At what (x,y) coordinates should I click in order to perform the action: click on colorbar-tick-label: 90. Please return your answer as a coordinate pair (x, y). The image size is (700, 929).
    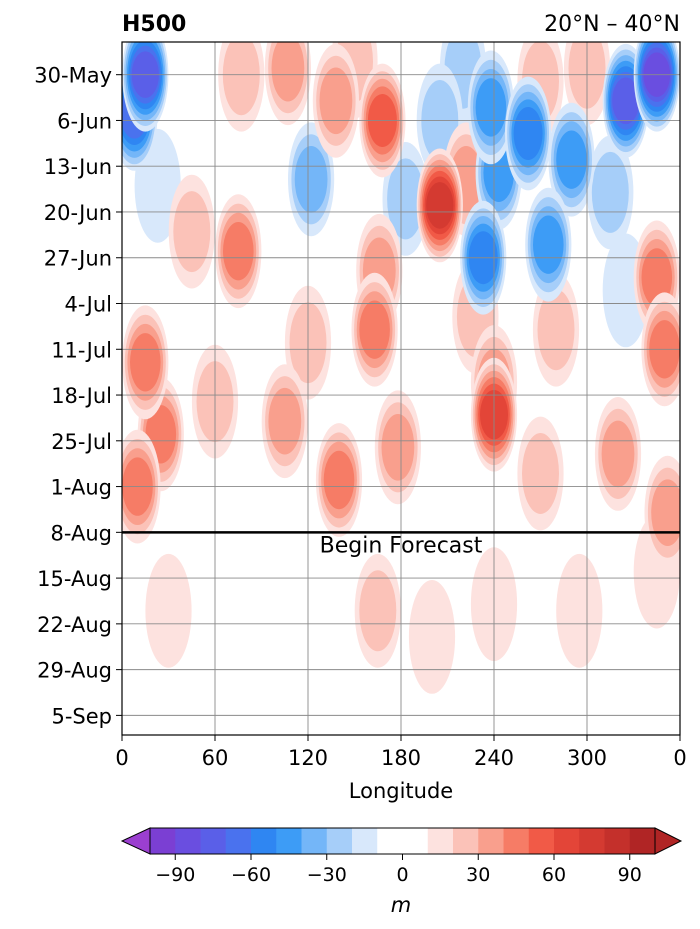
    Looking at the image, I should click on (630, 875).